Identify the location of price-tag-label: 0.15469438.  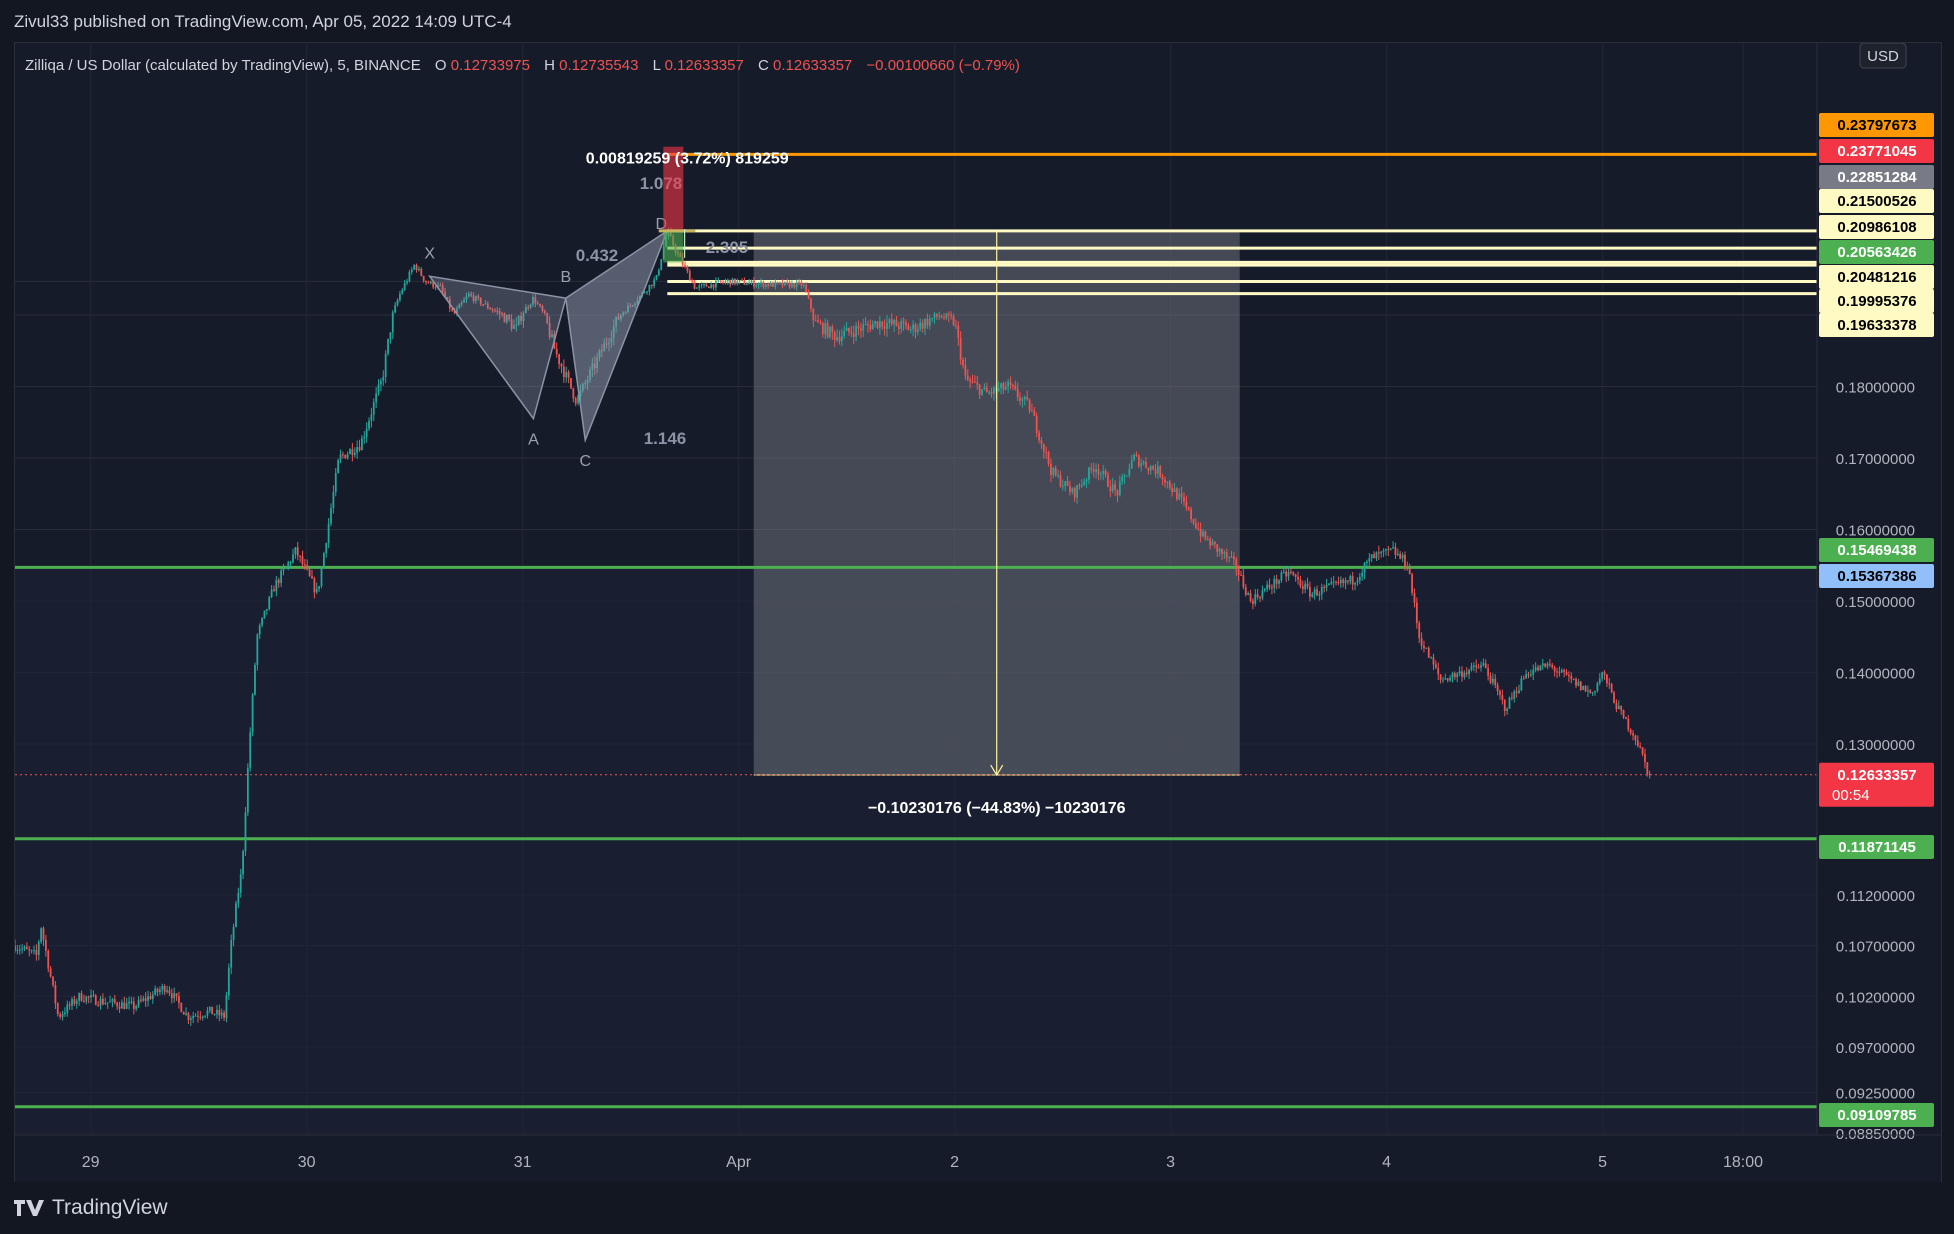
(1876, 550).